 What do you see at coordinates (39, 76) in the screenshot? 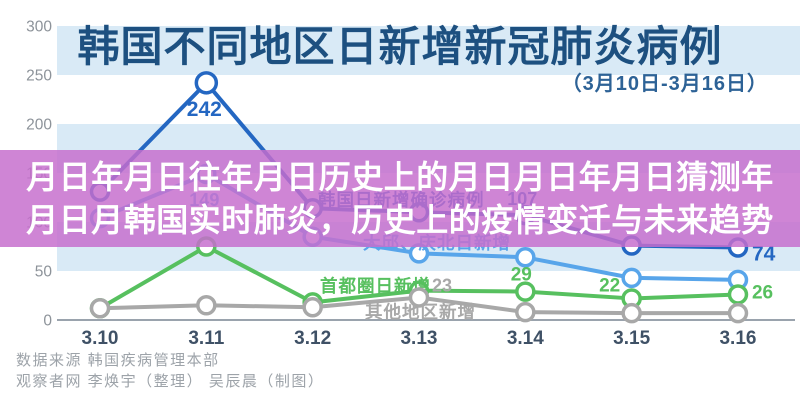
I see `y-tick-label: 250` at bounding box center [39, 76].